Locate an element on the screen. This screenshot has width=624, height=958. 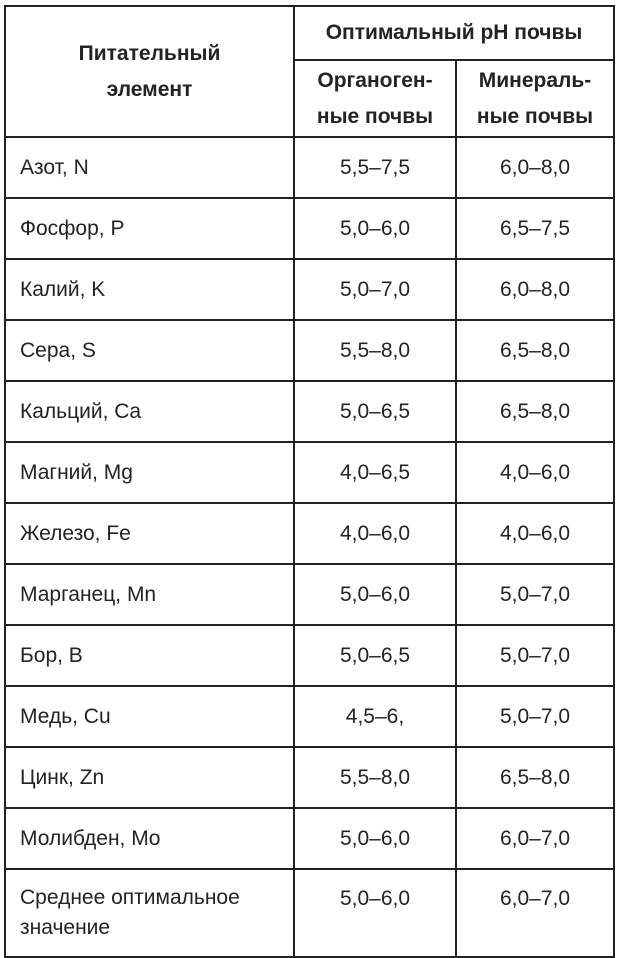
header-optimal-ph-label: Оптимальный pH почвы is located at coordinates (454, 33).